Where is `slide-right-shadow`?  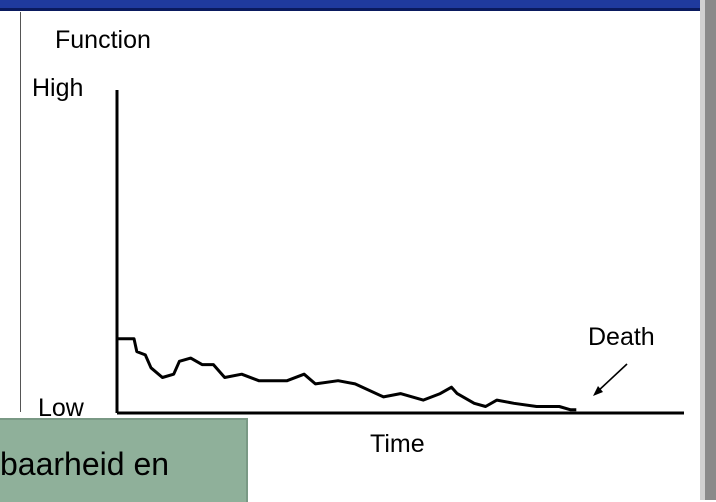 slide-right-shadow is located at coordinates (710, 250).